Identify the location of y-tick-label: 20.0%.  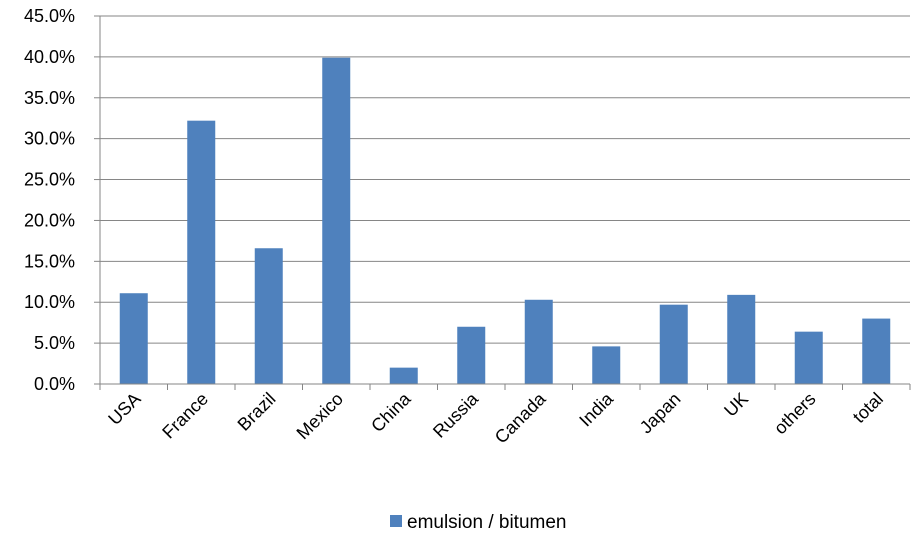
(49, 220).